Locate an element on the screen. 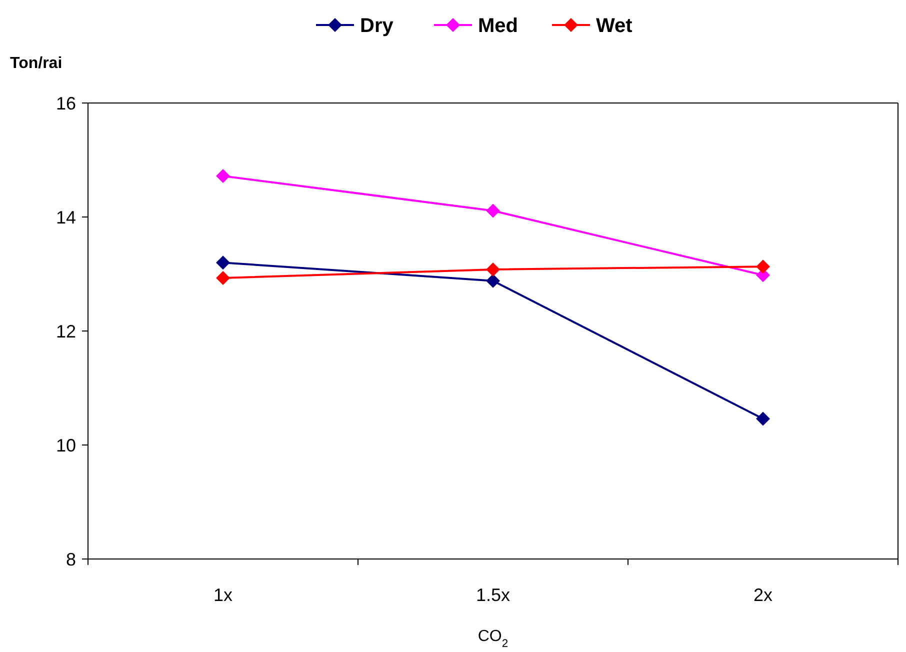  y-tick-label: 12 is located at coordinates (66, 331).